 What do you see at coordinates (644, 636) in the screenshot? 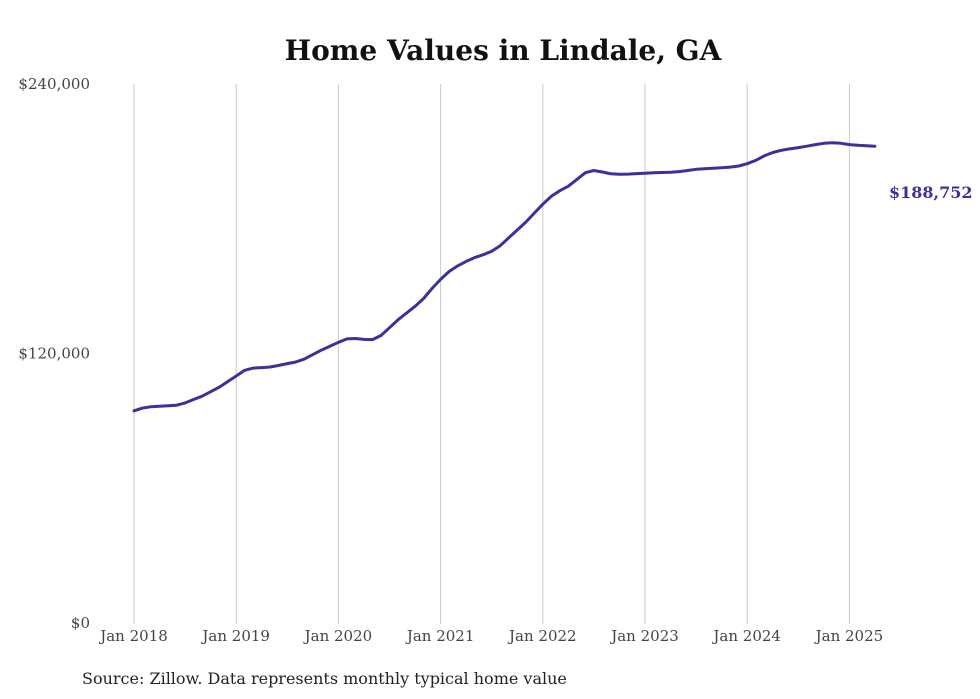
I see `x-tick-label: Jan 2023` at bounding box center [644, 636].